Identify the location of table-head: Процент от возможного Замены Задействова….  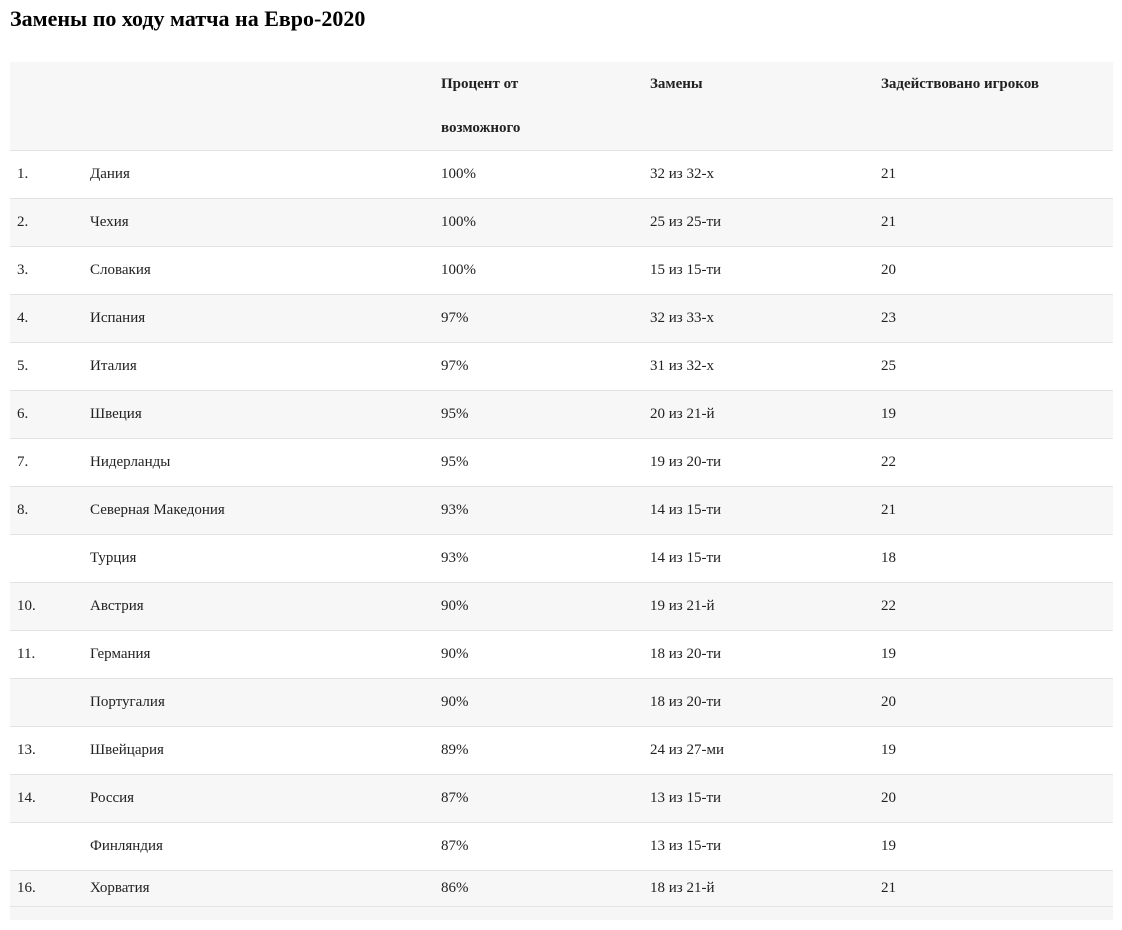
(561, 106).